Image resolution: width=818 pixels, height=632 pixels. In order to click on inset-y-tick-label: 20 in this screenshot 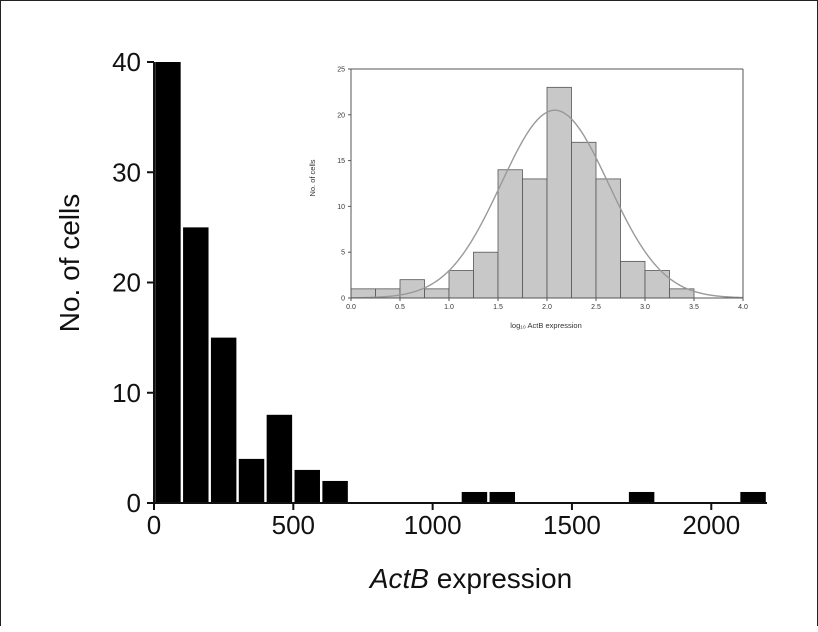, I will do `click(341, 115)`.